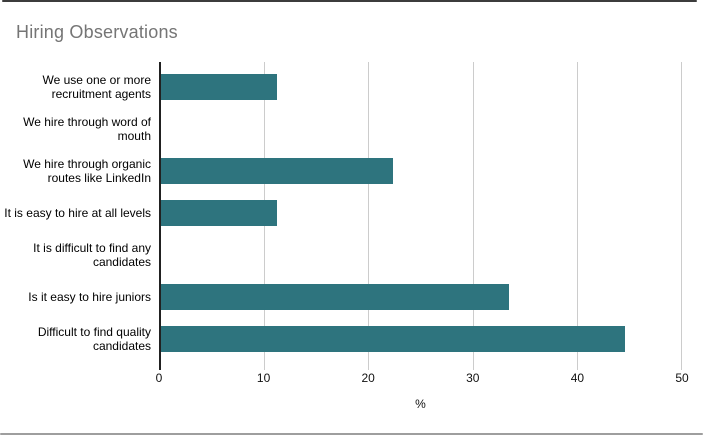 This screenshot has height=438, width=703. What do you see at coordinates (682, 378) in the screenshot?
I see `x-tick-label: 50` at bounding box center [682, 378].